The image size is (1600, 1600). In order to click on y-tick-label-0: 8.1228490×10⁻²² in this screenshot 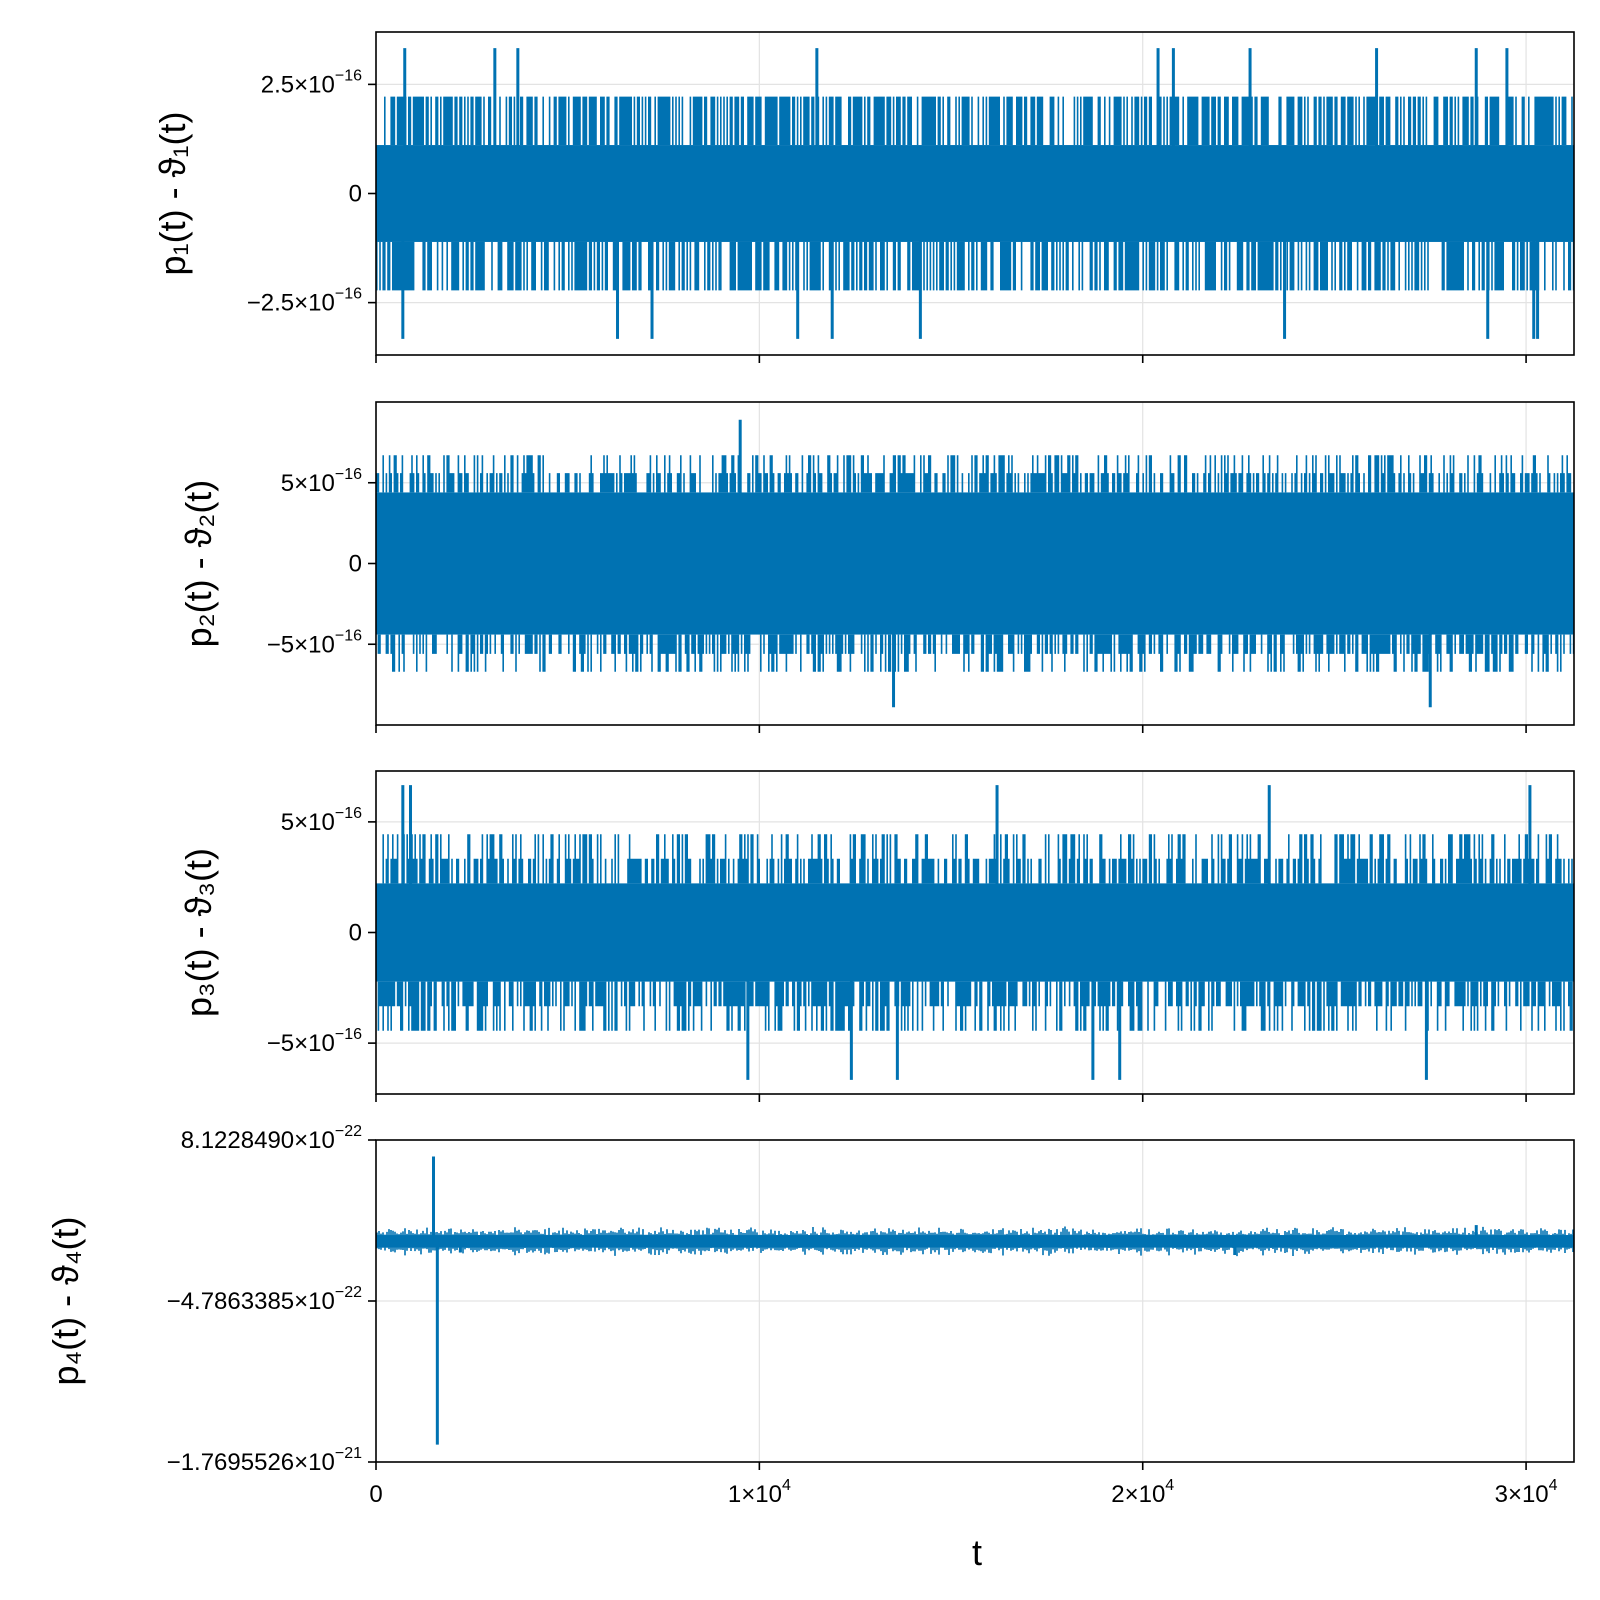, I will do `click(271, 1138)`.